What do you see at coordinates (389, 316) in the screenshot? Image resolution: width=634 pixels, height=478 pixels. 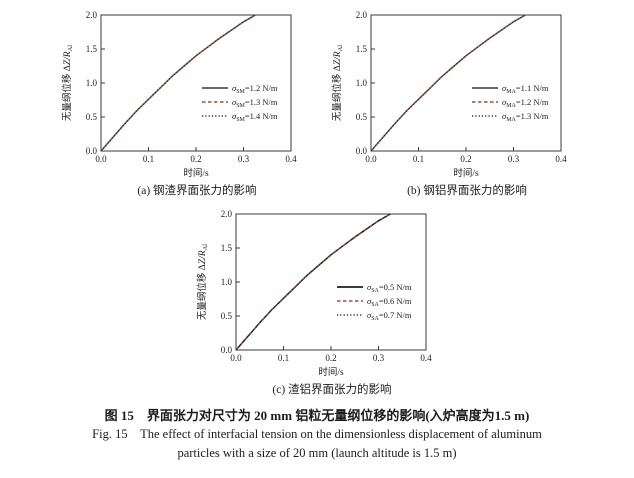 I see `legend-entry-label: σSA=0.7 N/m` at bounding box center [389, 316].